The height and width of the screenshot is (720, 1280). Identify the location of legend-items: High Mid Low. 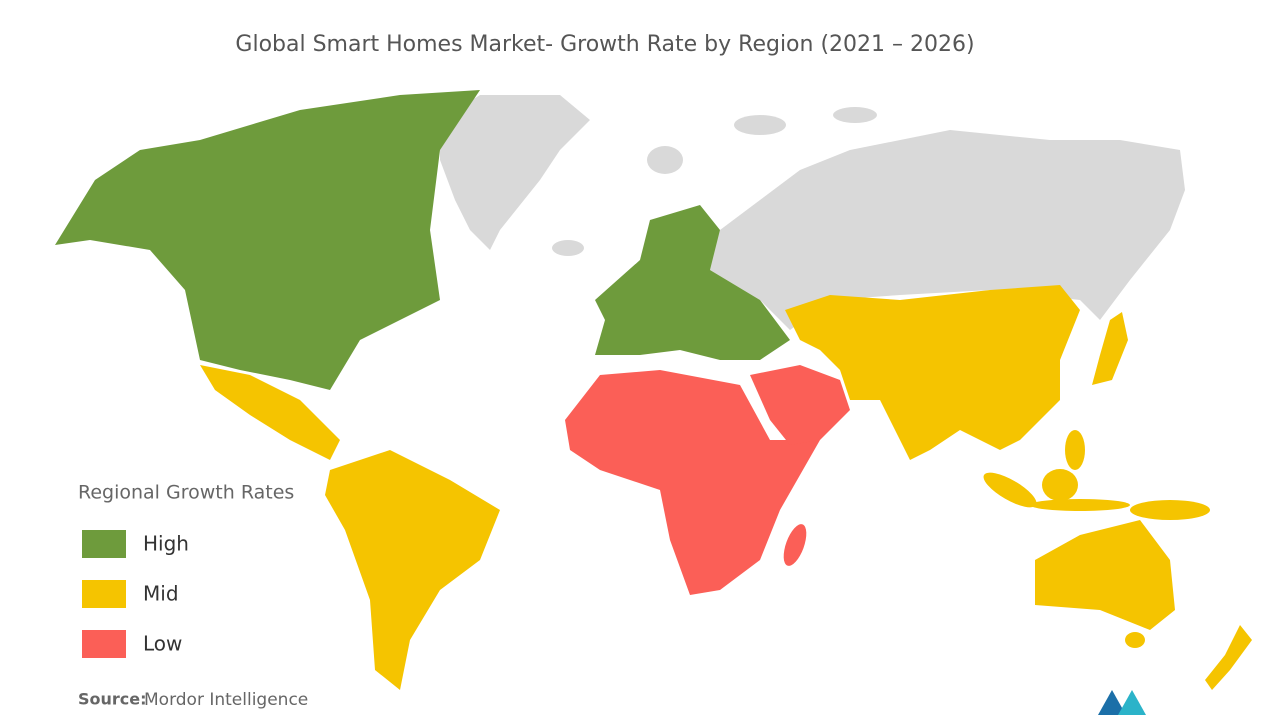
(135, 594).